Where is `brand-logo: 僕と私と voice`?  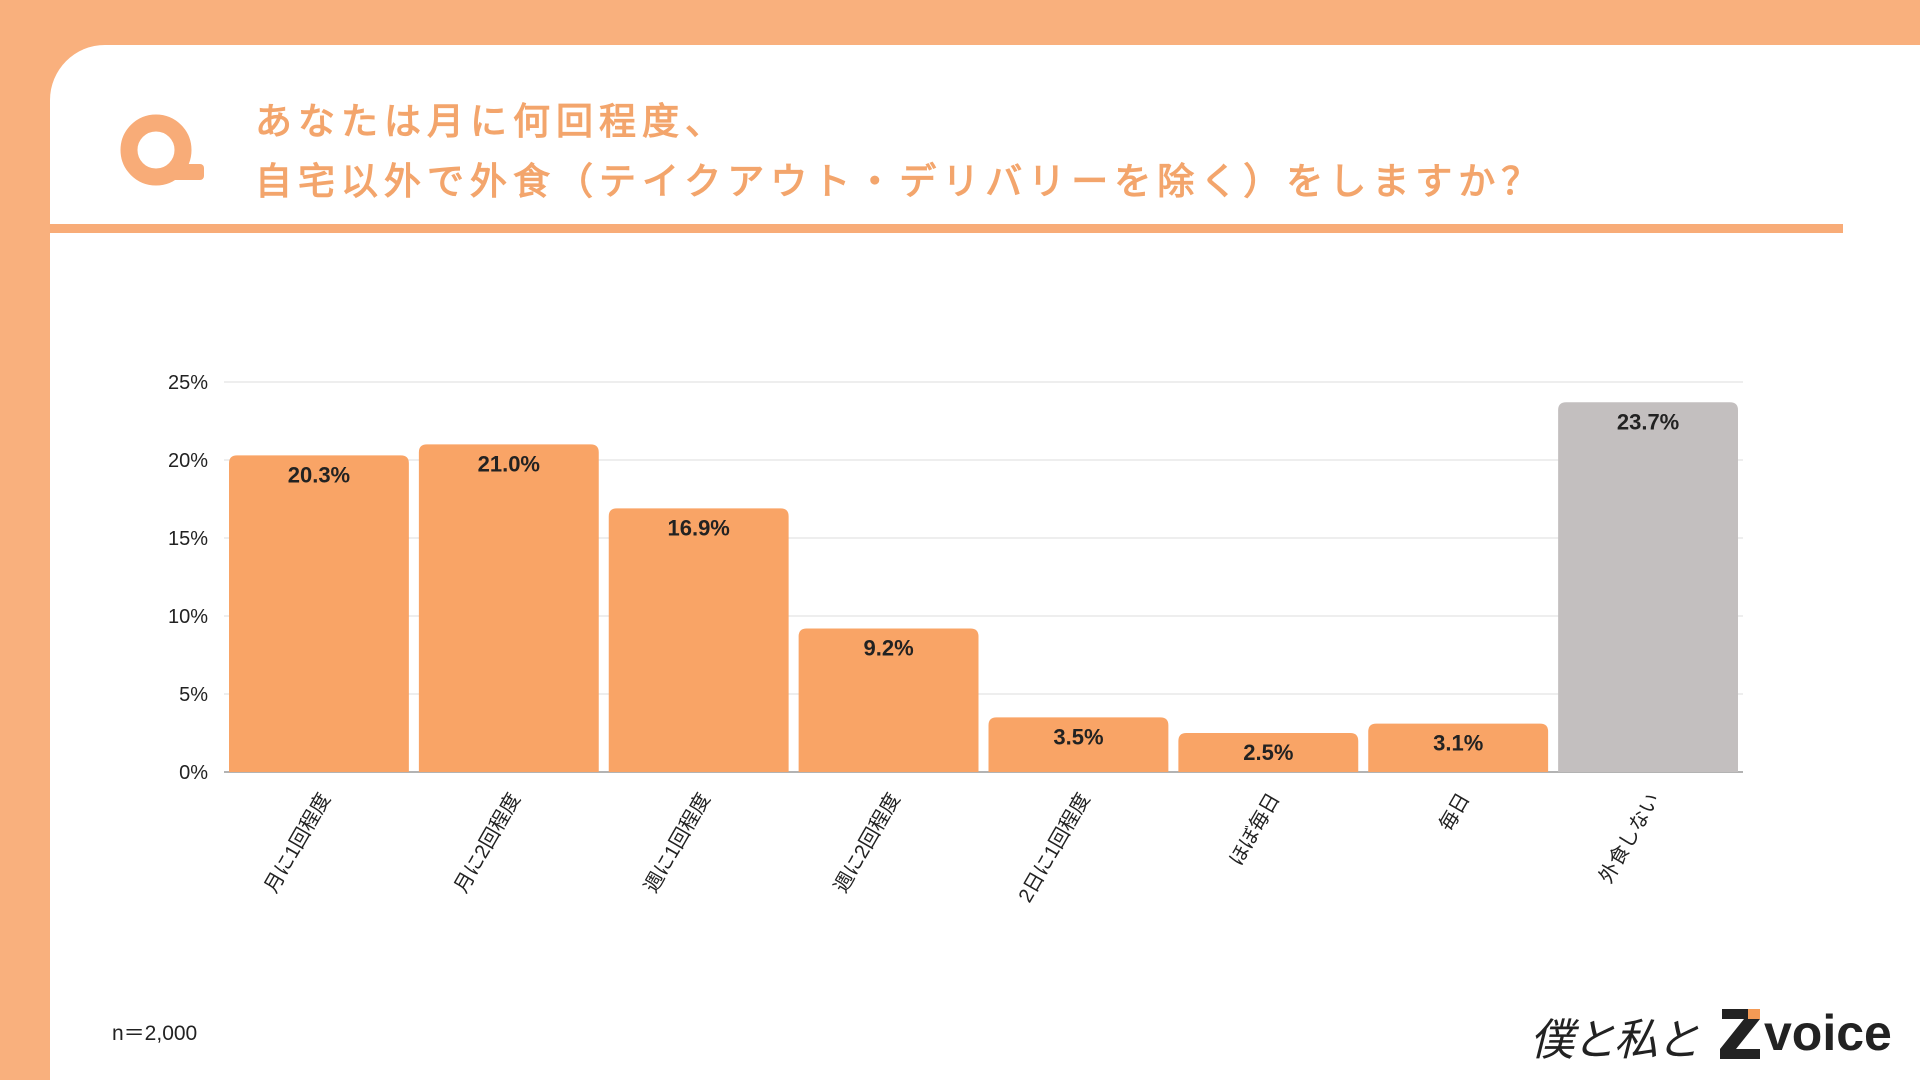
brand-logo: 僕と私と voice is located at coordinates (1720, 1035).